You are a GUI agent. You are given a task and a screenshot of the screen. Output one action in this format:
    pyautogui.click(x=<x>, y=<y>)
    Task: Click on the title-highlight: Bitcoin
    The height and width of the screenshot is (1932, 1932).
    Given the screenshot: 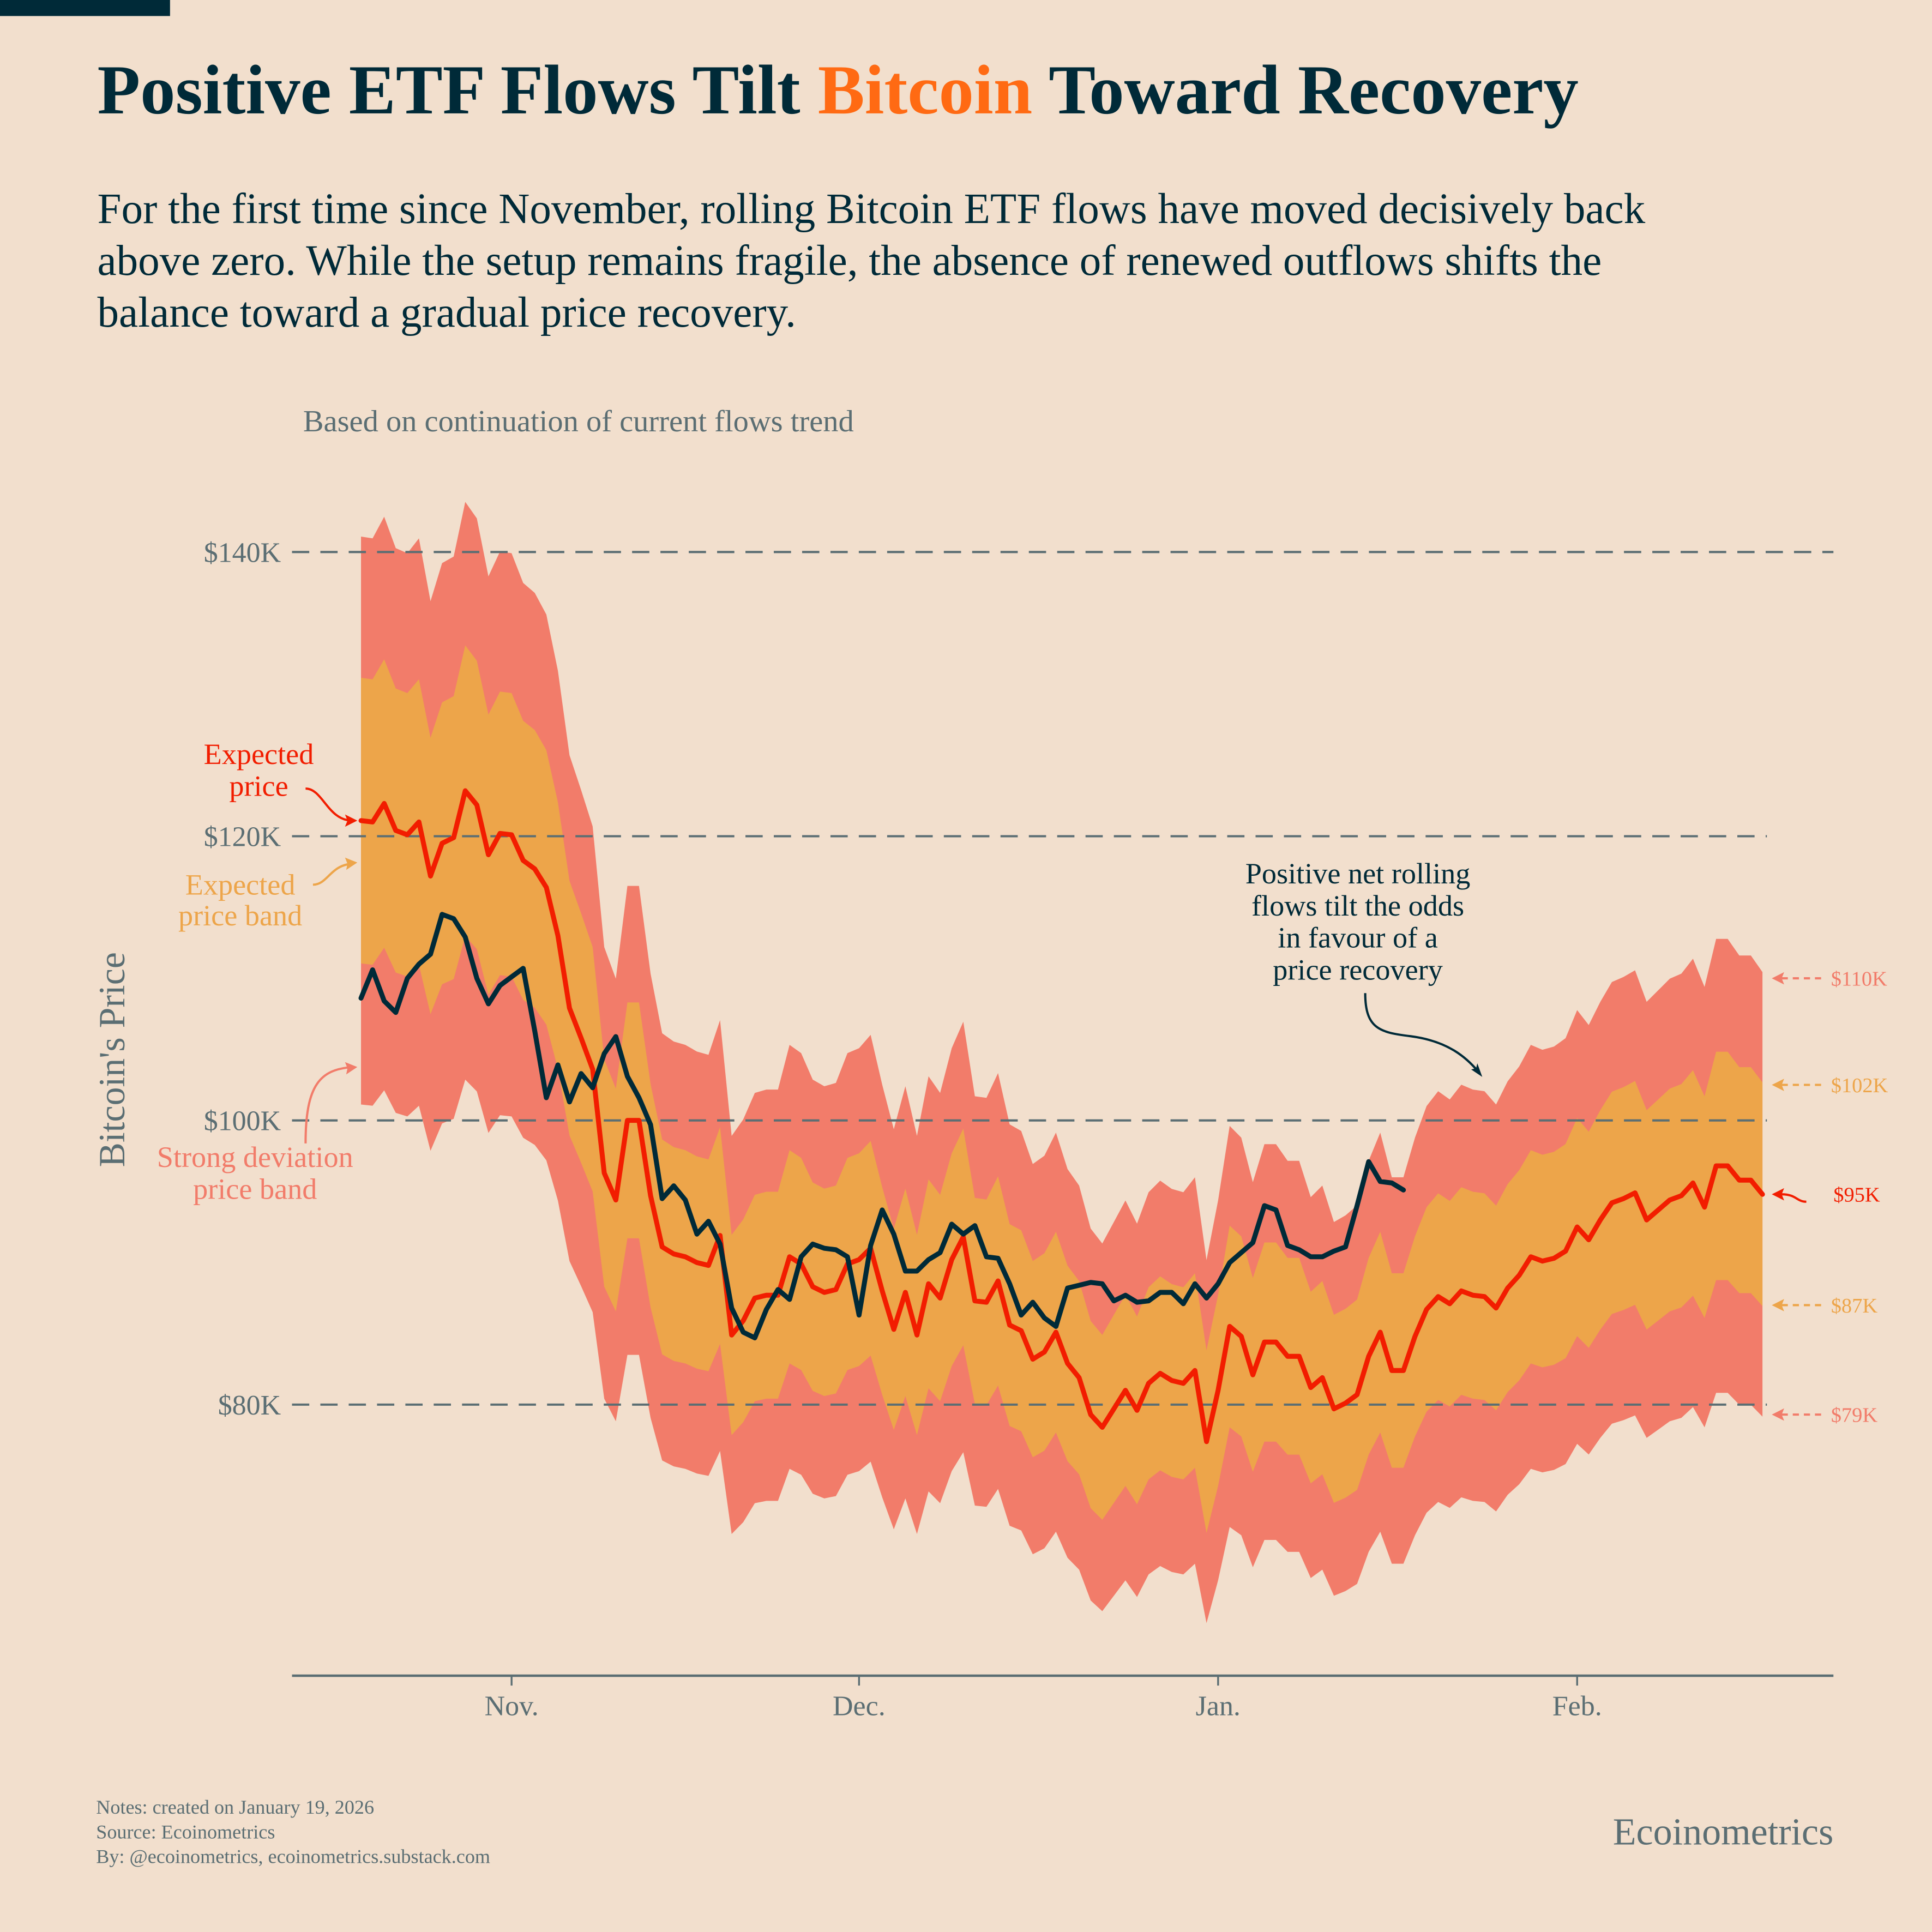 What is the action you would take?
    pyautogui.click(x=925, y=90)
    